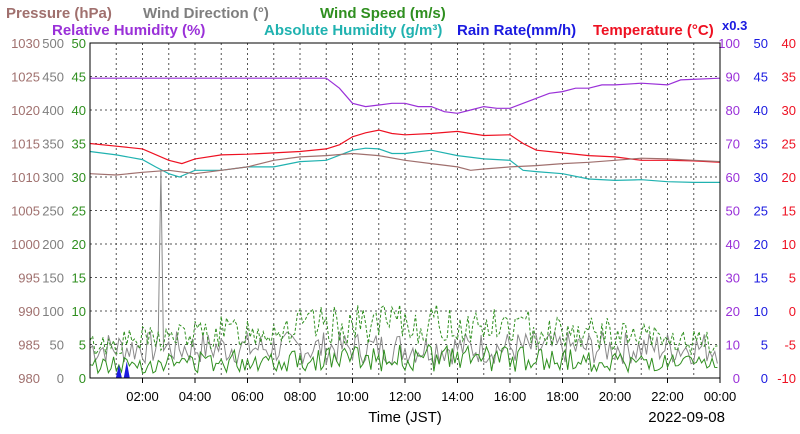 The image size is (800, 434). Describe the element at coordinates (792, 278) in the screenshot. I see `y-tick-temperature: 5` at that location.